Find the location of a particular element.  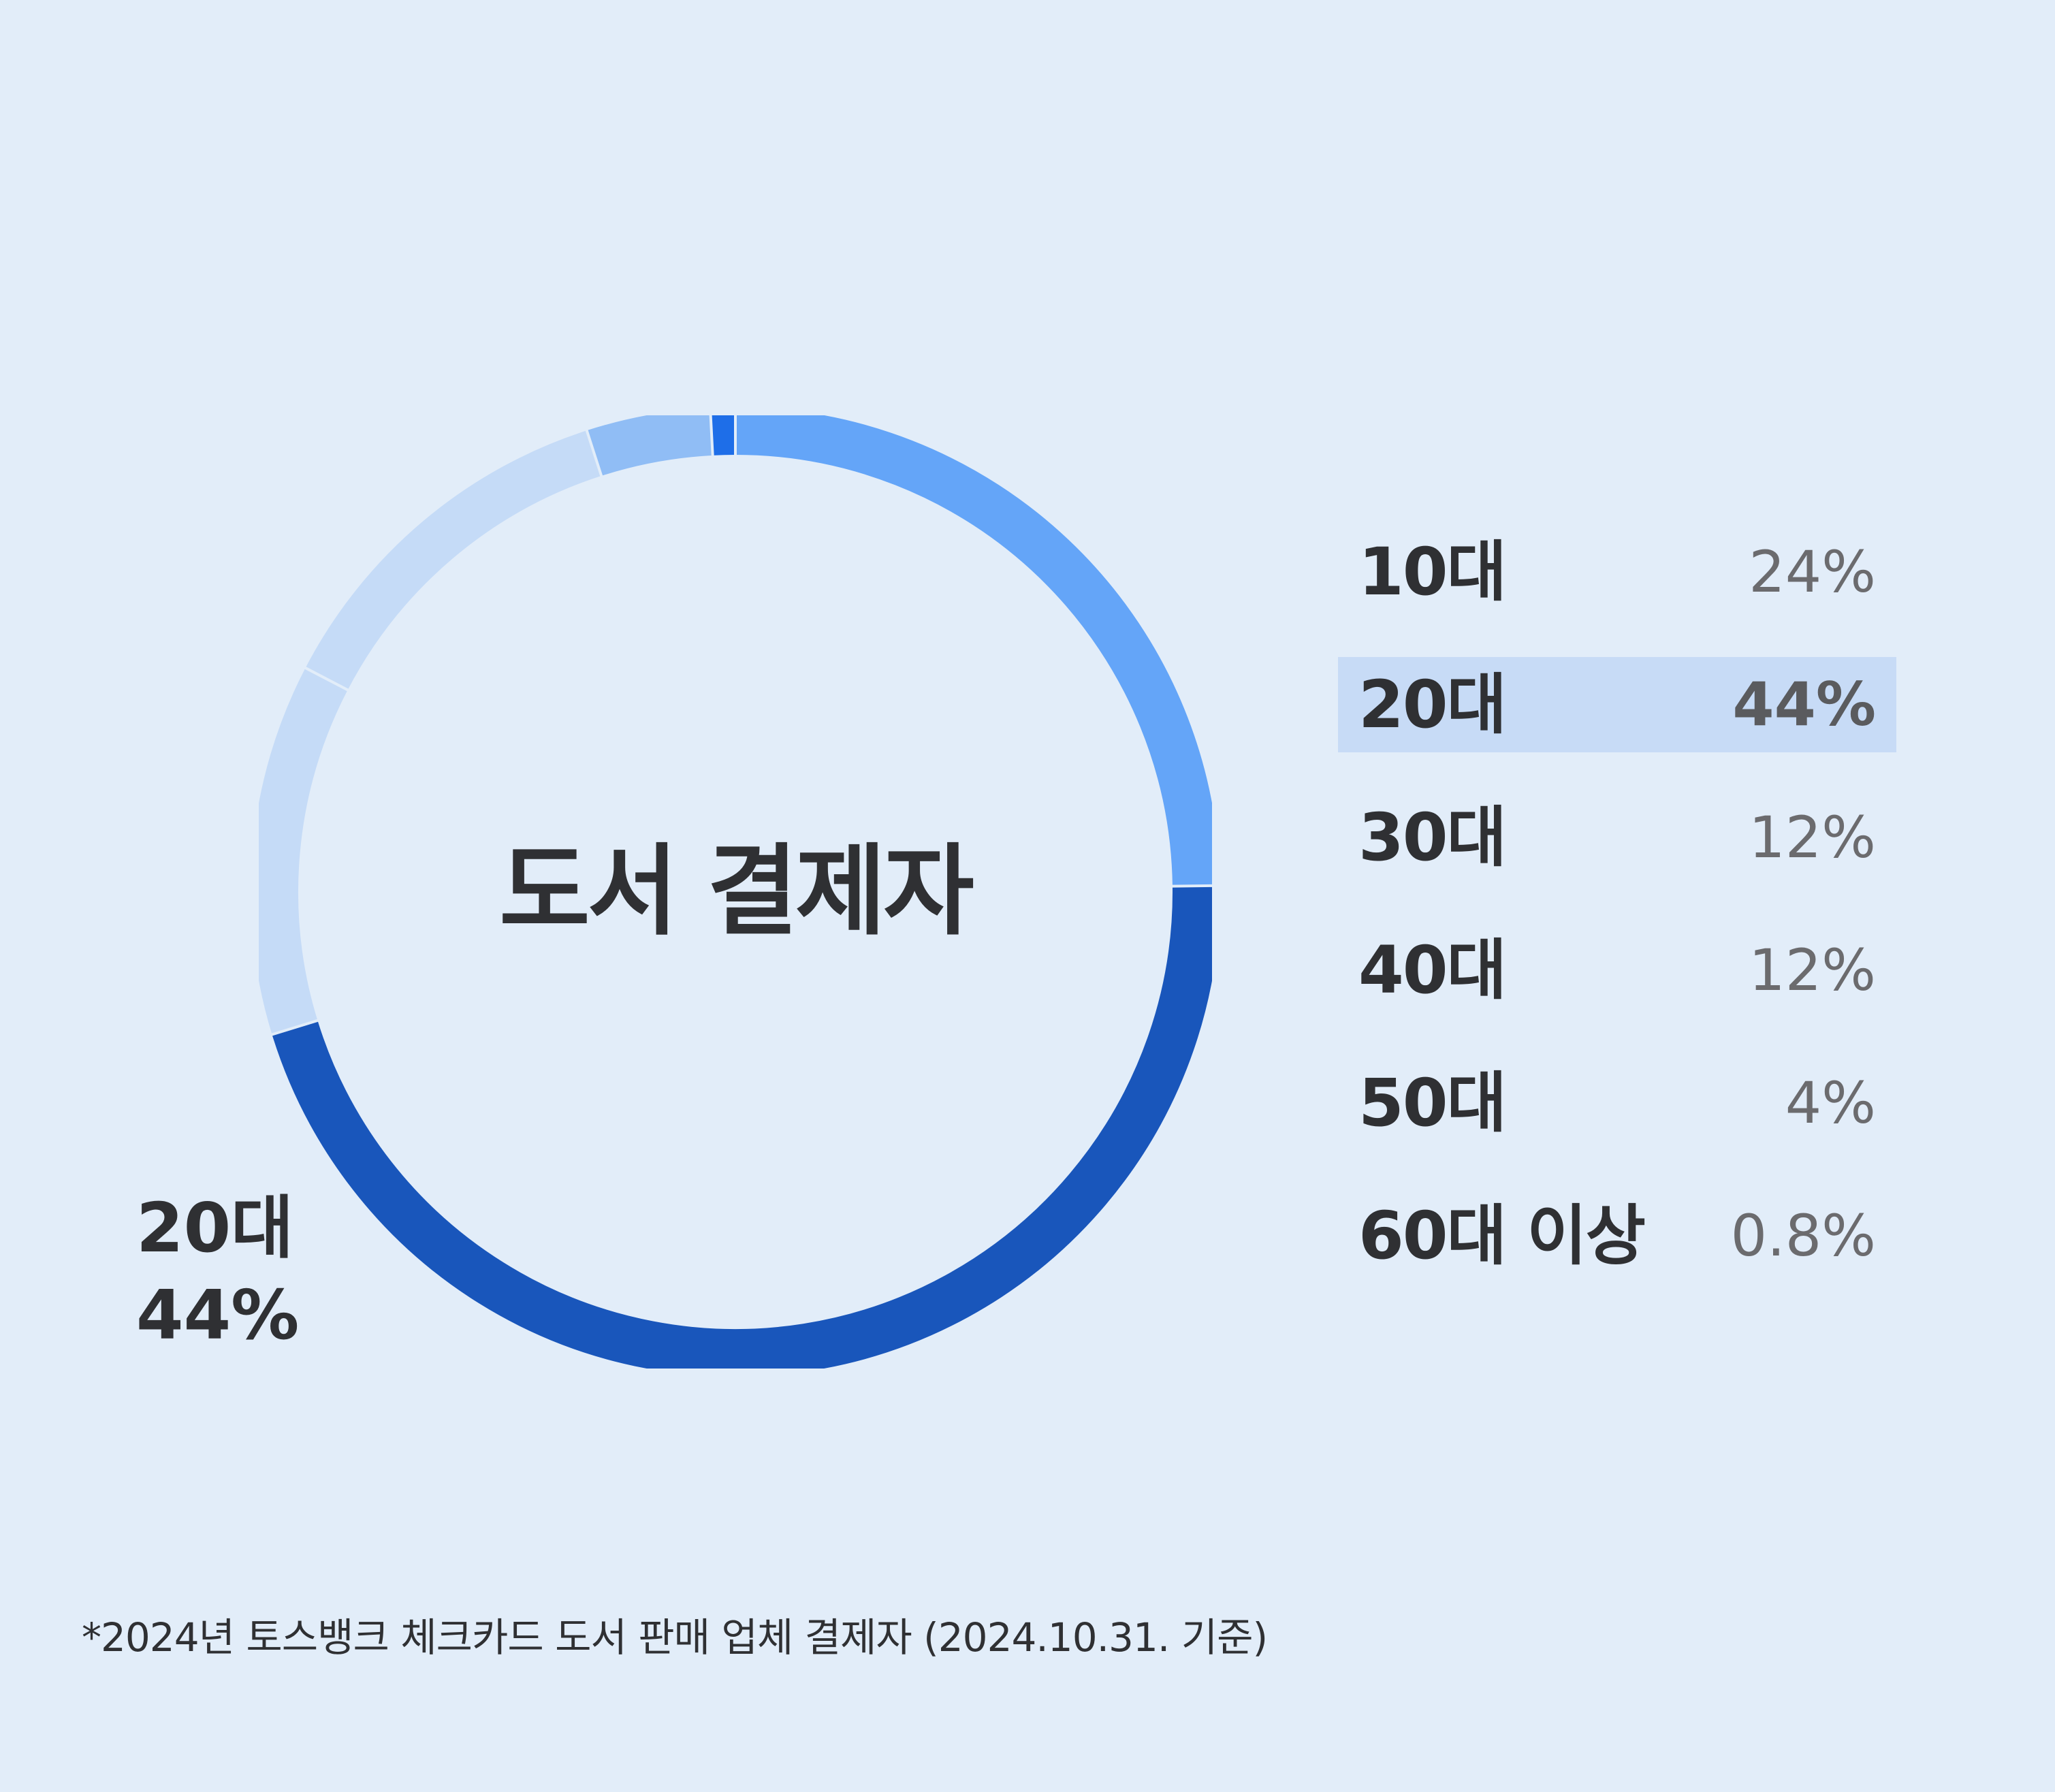

legend-label: 20대 is located at coordinates (1432, 705).